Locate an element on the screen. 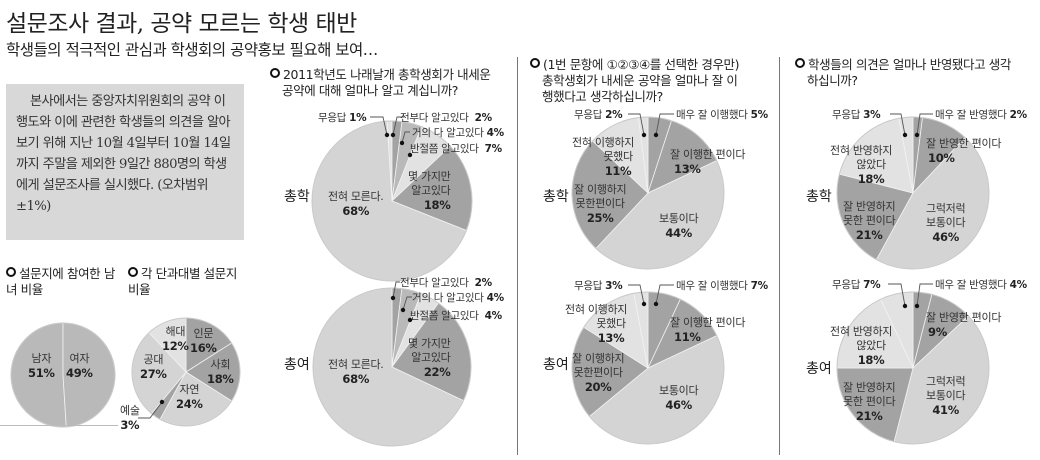 Image resolution: width=1040 pixels, height=460 pixels. college-label-social: 사회 18% is located at coordinates (220, 372).